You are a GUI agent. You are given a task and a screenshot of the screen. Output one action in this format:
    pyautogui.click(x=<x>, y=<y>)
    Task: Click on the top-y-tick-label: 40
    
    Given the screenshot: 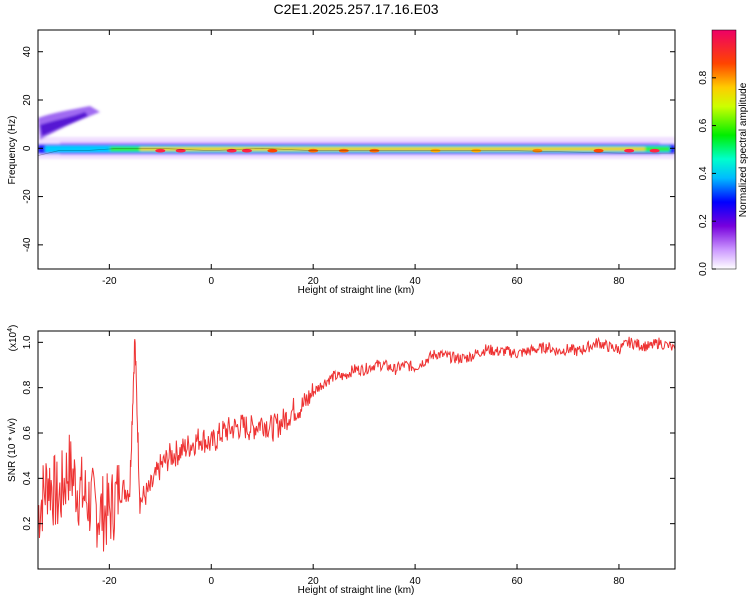 What is the action you would take?
    pyautogui.click(x=27, y=52)
    